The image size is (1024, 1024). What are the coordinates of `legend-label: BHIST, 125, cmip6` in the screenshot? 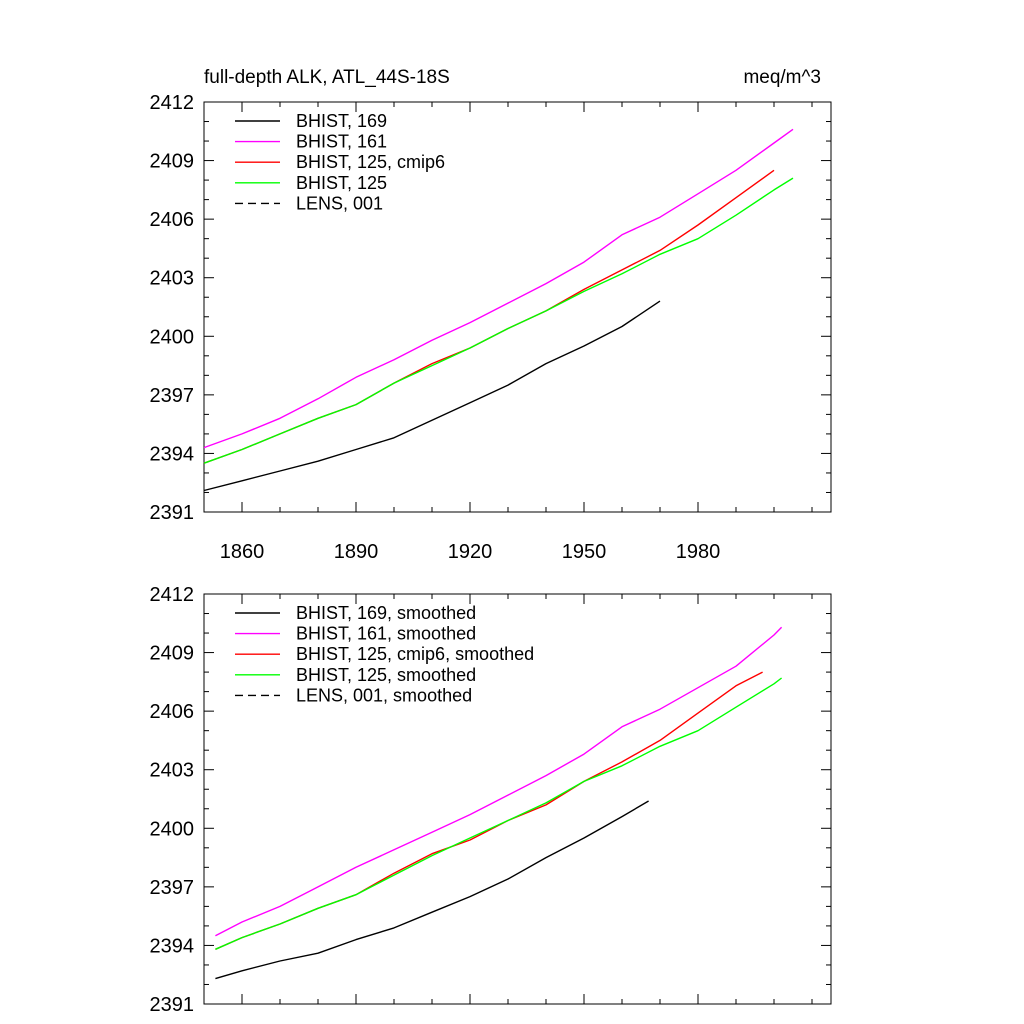 It's located at (370, 162).